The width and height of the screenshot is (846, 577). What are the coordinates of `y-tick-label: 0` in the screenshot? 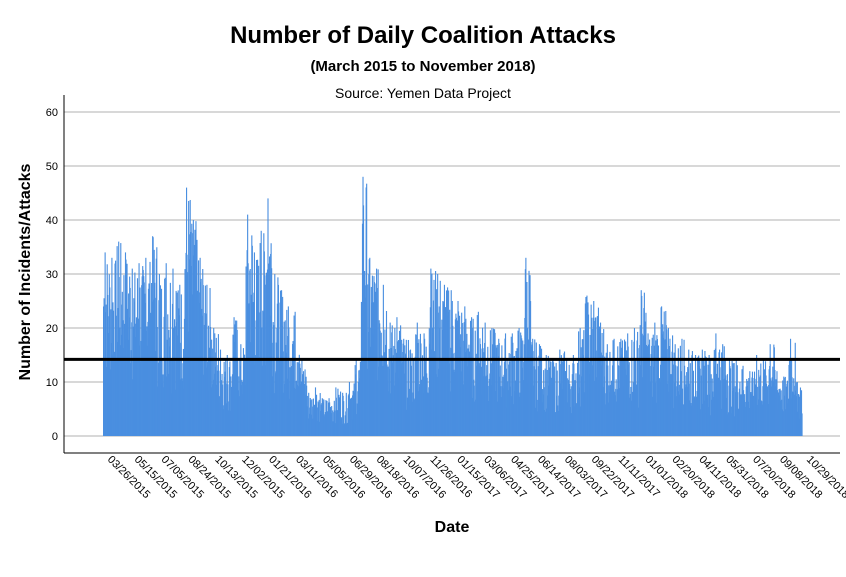 It's located at (55, 437).